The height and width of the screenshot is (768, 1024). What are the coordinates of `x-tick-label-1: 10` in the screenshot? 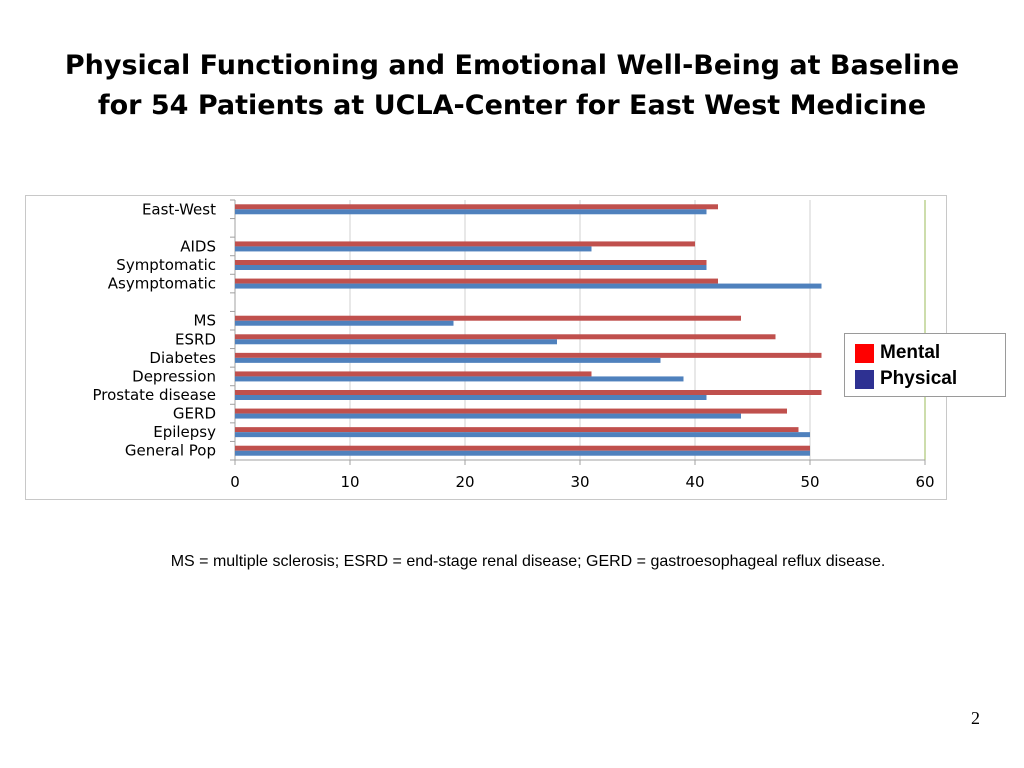 It's located at (349, 482).